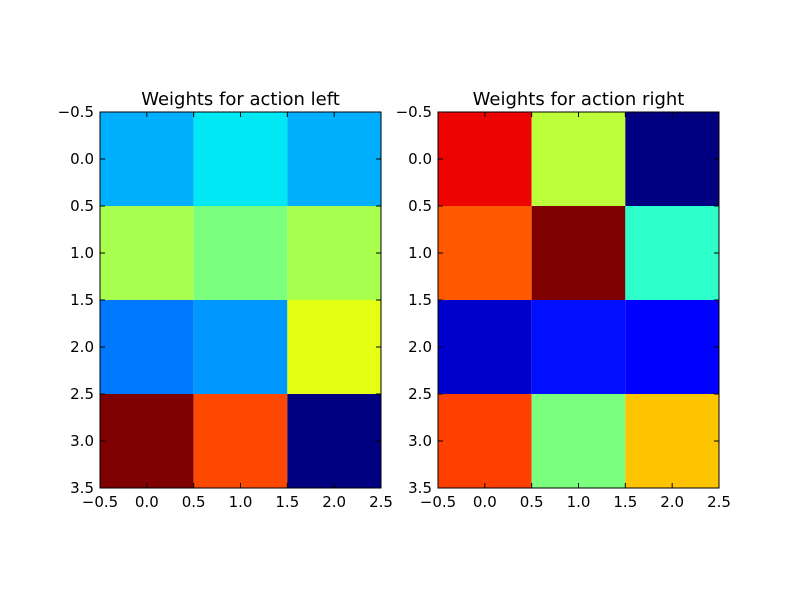  What do you see at coordinates (485, 253) in the screenshot?
I see `heatmap-cell-right-r1-c0` at bounding box center [485, 253].